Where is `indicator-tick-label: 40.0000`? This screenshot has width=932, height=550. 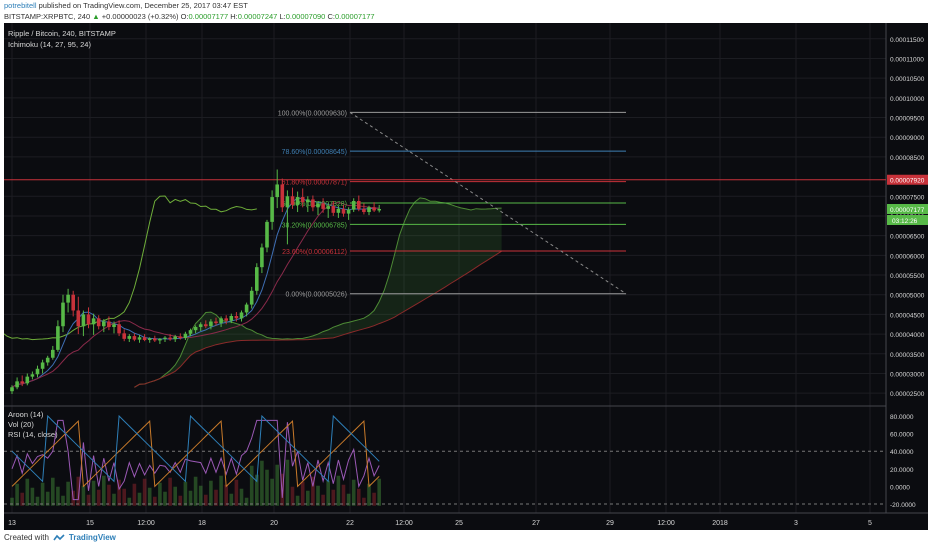
indicator-tick-label: 40.0000 is located at coordinates (902, 452).